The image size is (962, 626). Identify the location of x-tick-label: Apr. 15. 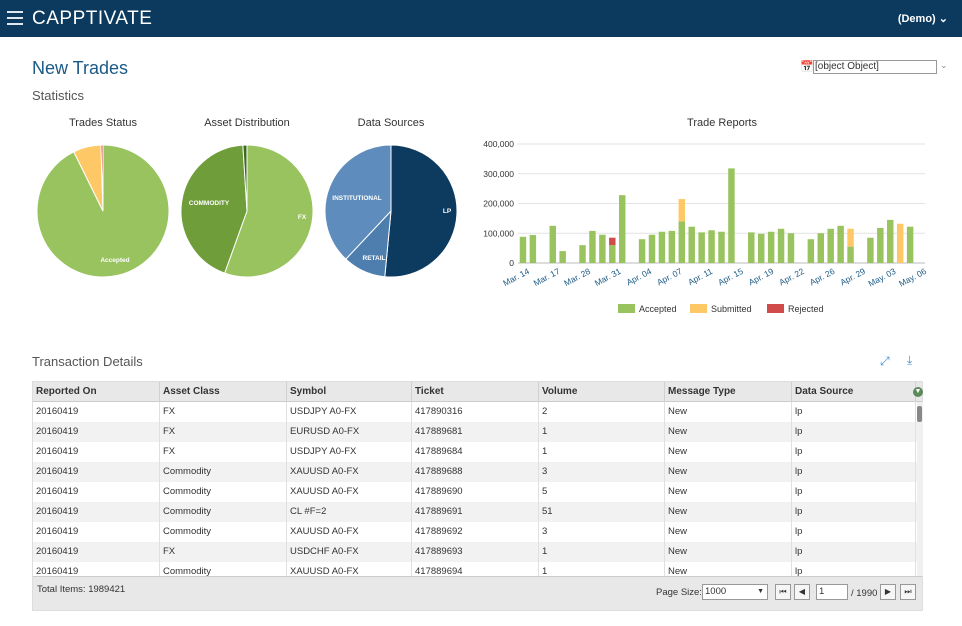
(730, 277).